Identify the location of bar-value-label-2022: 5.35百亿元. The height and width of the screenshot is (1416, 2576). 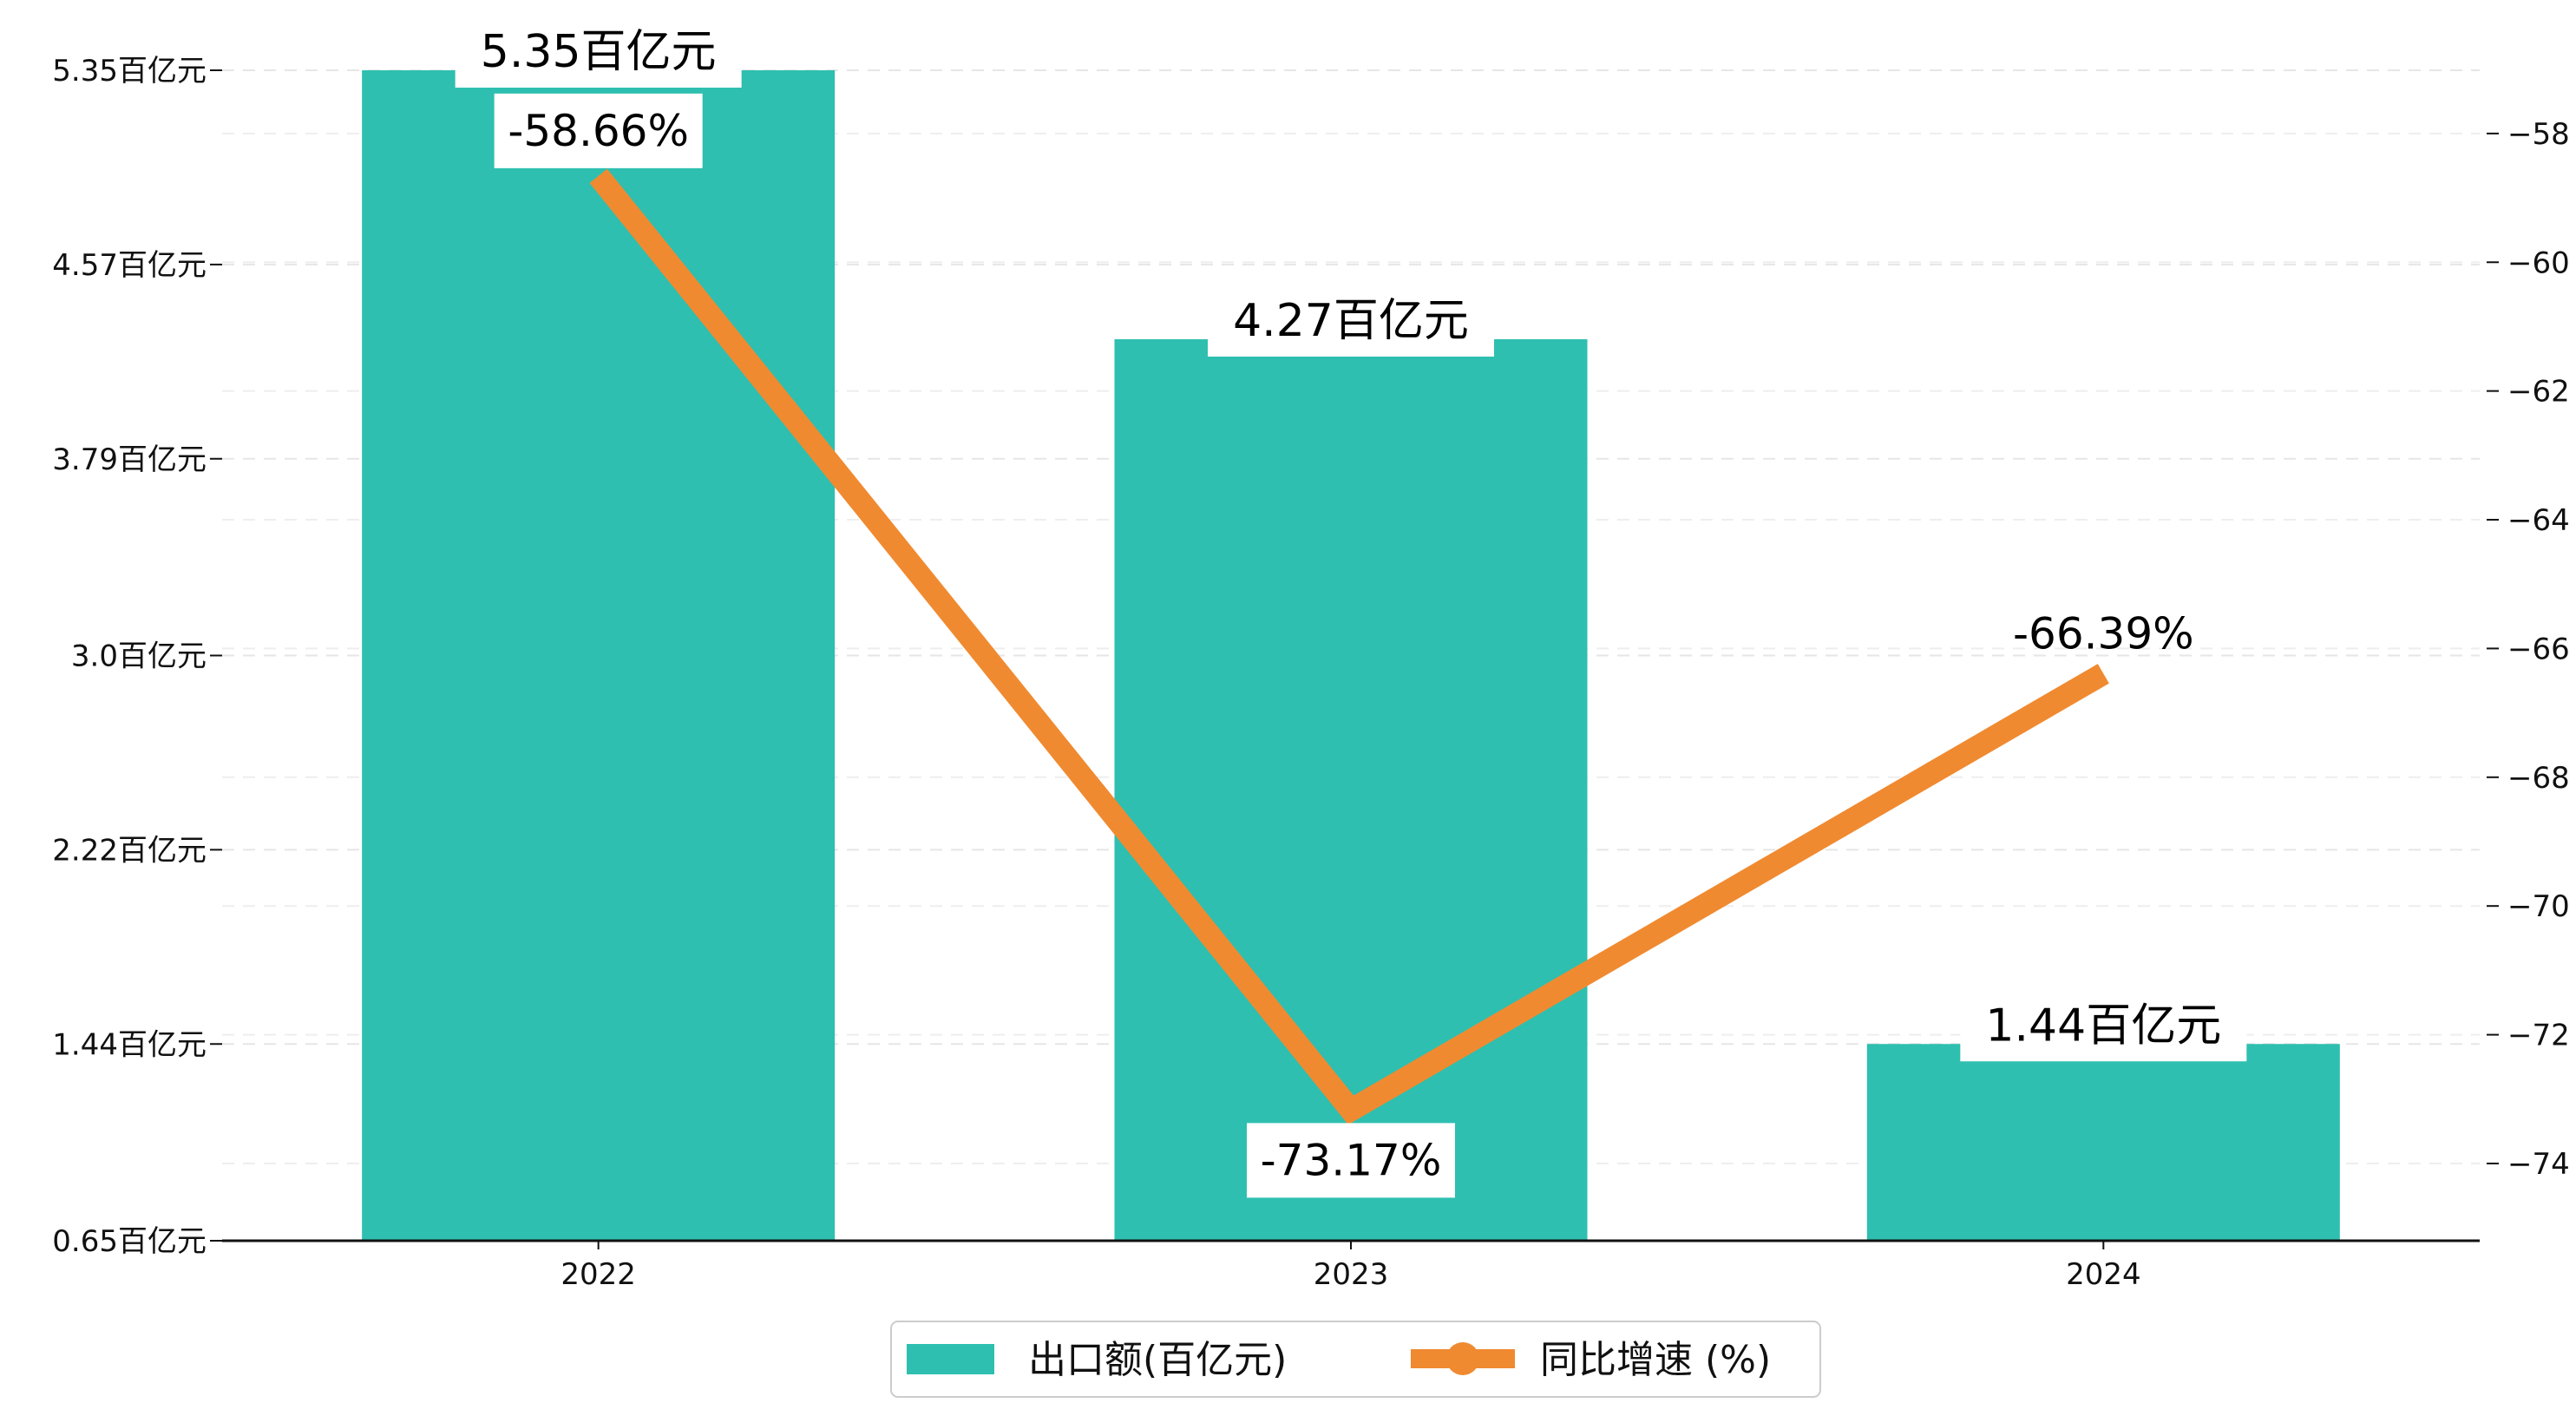
(599, 52).